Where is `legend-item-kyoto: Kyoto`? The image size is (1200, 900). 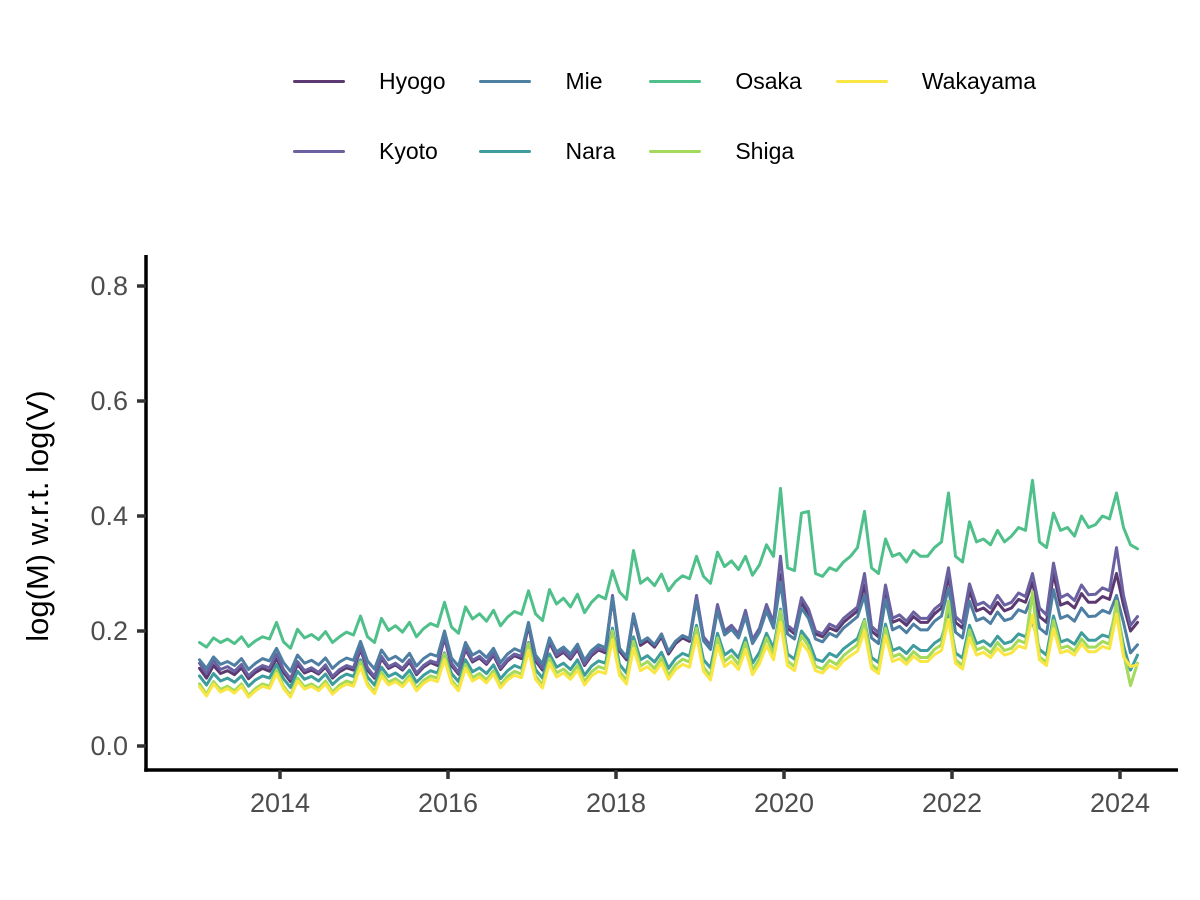 legend-item-kyoto: Kyoto is located at coordinates (369, 151).